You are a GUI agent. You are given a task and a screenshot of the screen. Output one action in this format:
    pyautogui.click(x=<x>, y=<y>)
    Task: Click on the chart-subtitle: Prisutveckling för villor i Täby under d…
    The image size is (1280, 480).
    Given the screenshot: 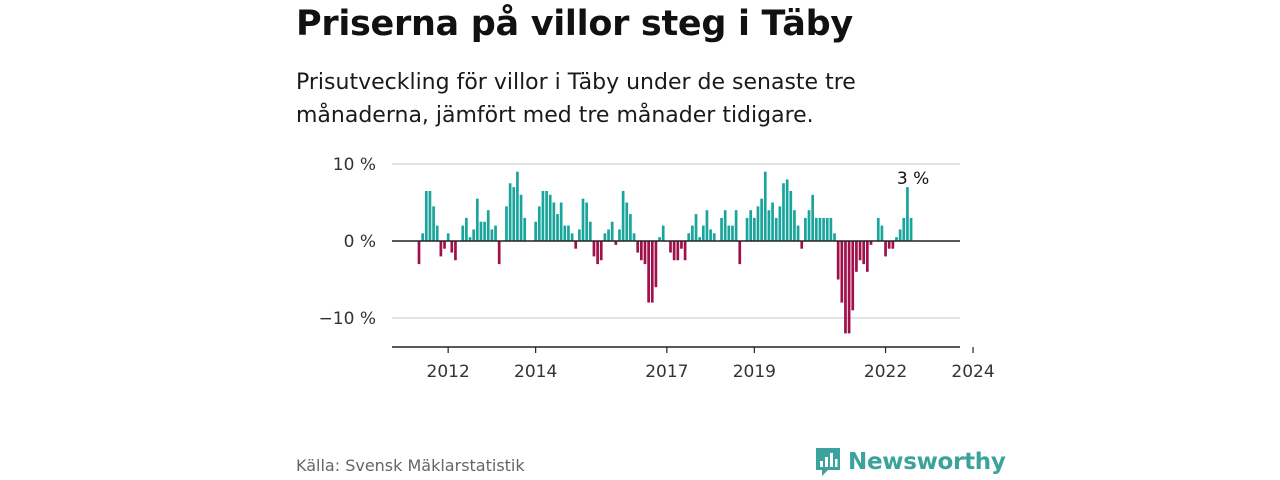 What is the action you would take?
    pyautogui.click(x=576, y=99)
    